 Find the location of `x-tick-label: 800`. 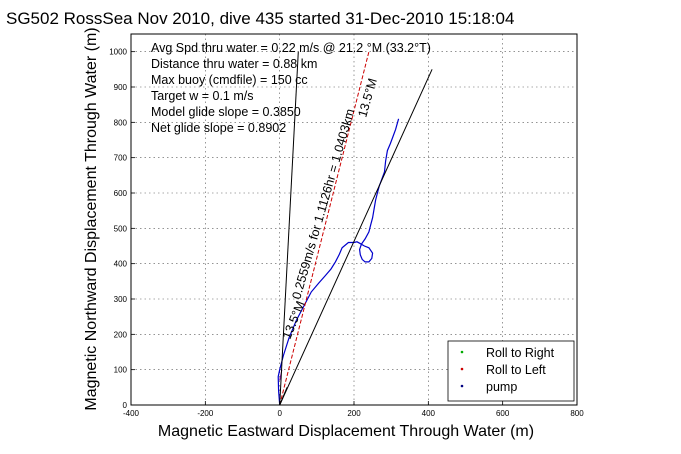

x-tick-label: 800 is located at coordinates (577, 413).